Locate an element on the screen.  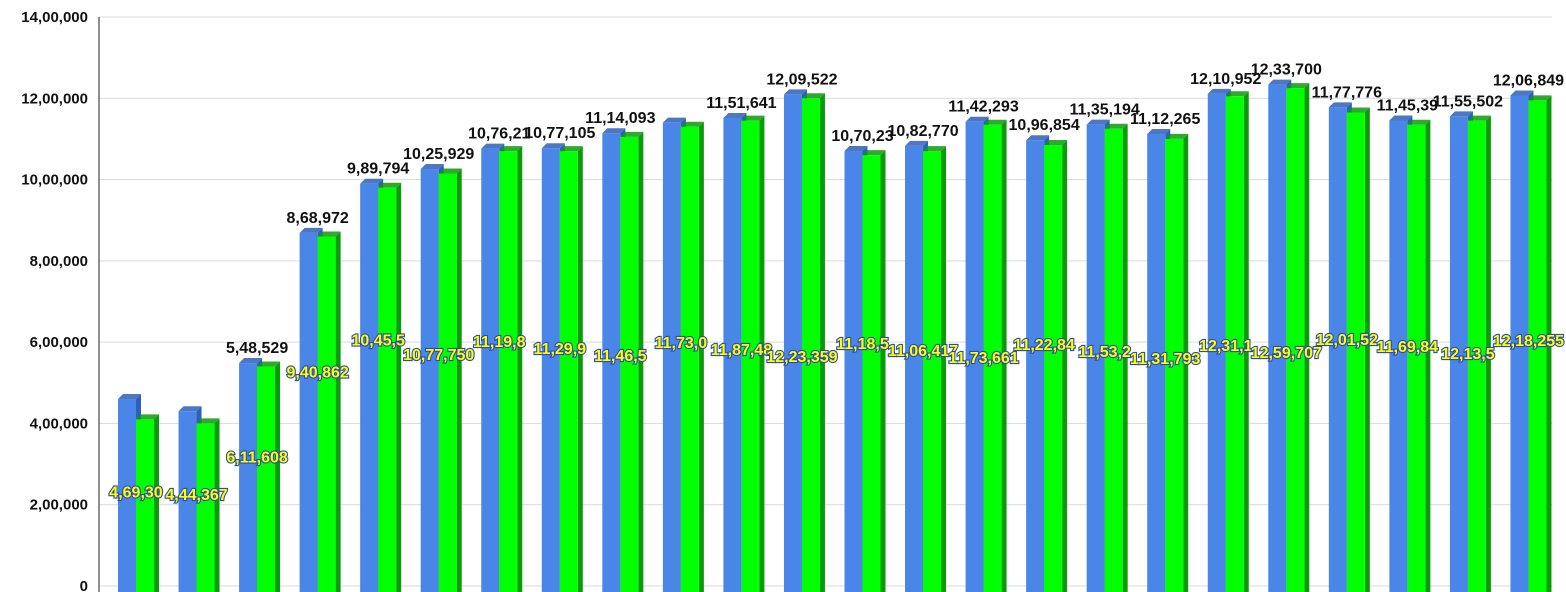
data-label-series-1: 11,42,293 is located at coordinates (983, 107).